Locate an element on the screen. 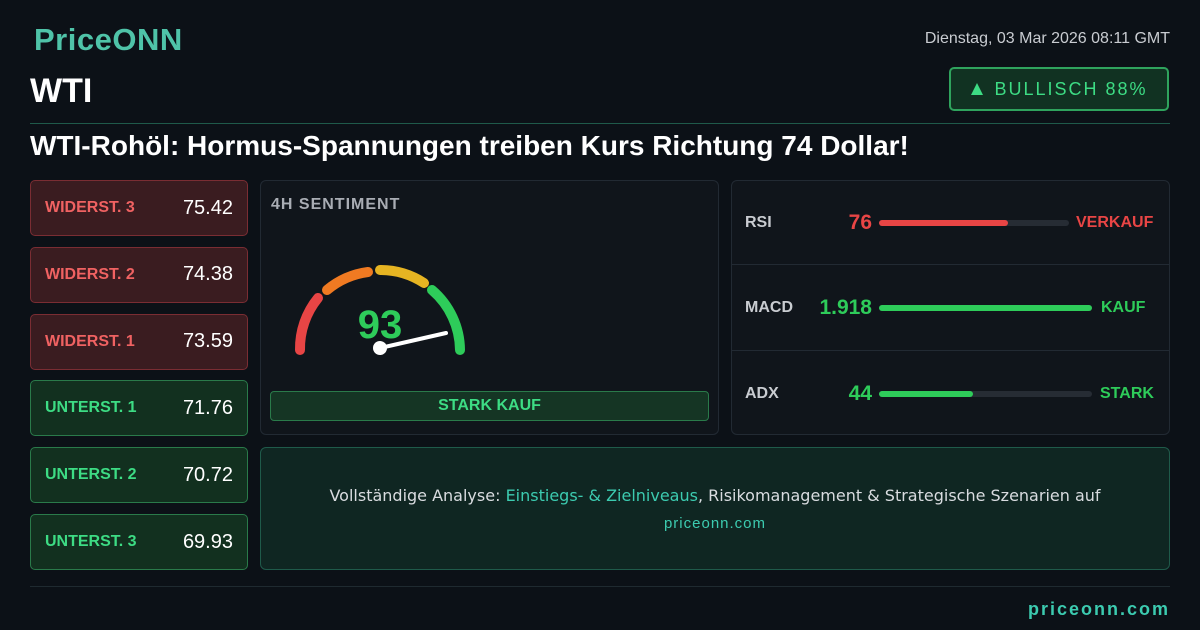  level-value: 75.42 is located at coordinates (207, 207).